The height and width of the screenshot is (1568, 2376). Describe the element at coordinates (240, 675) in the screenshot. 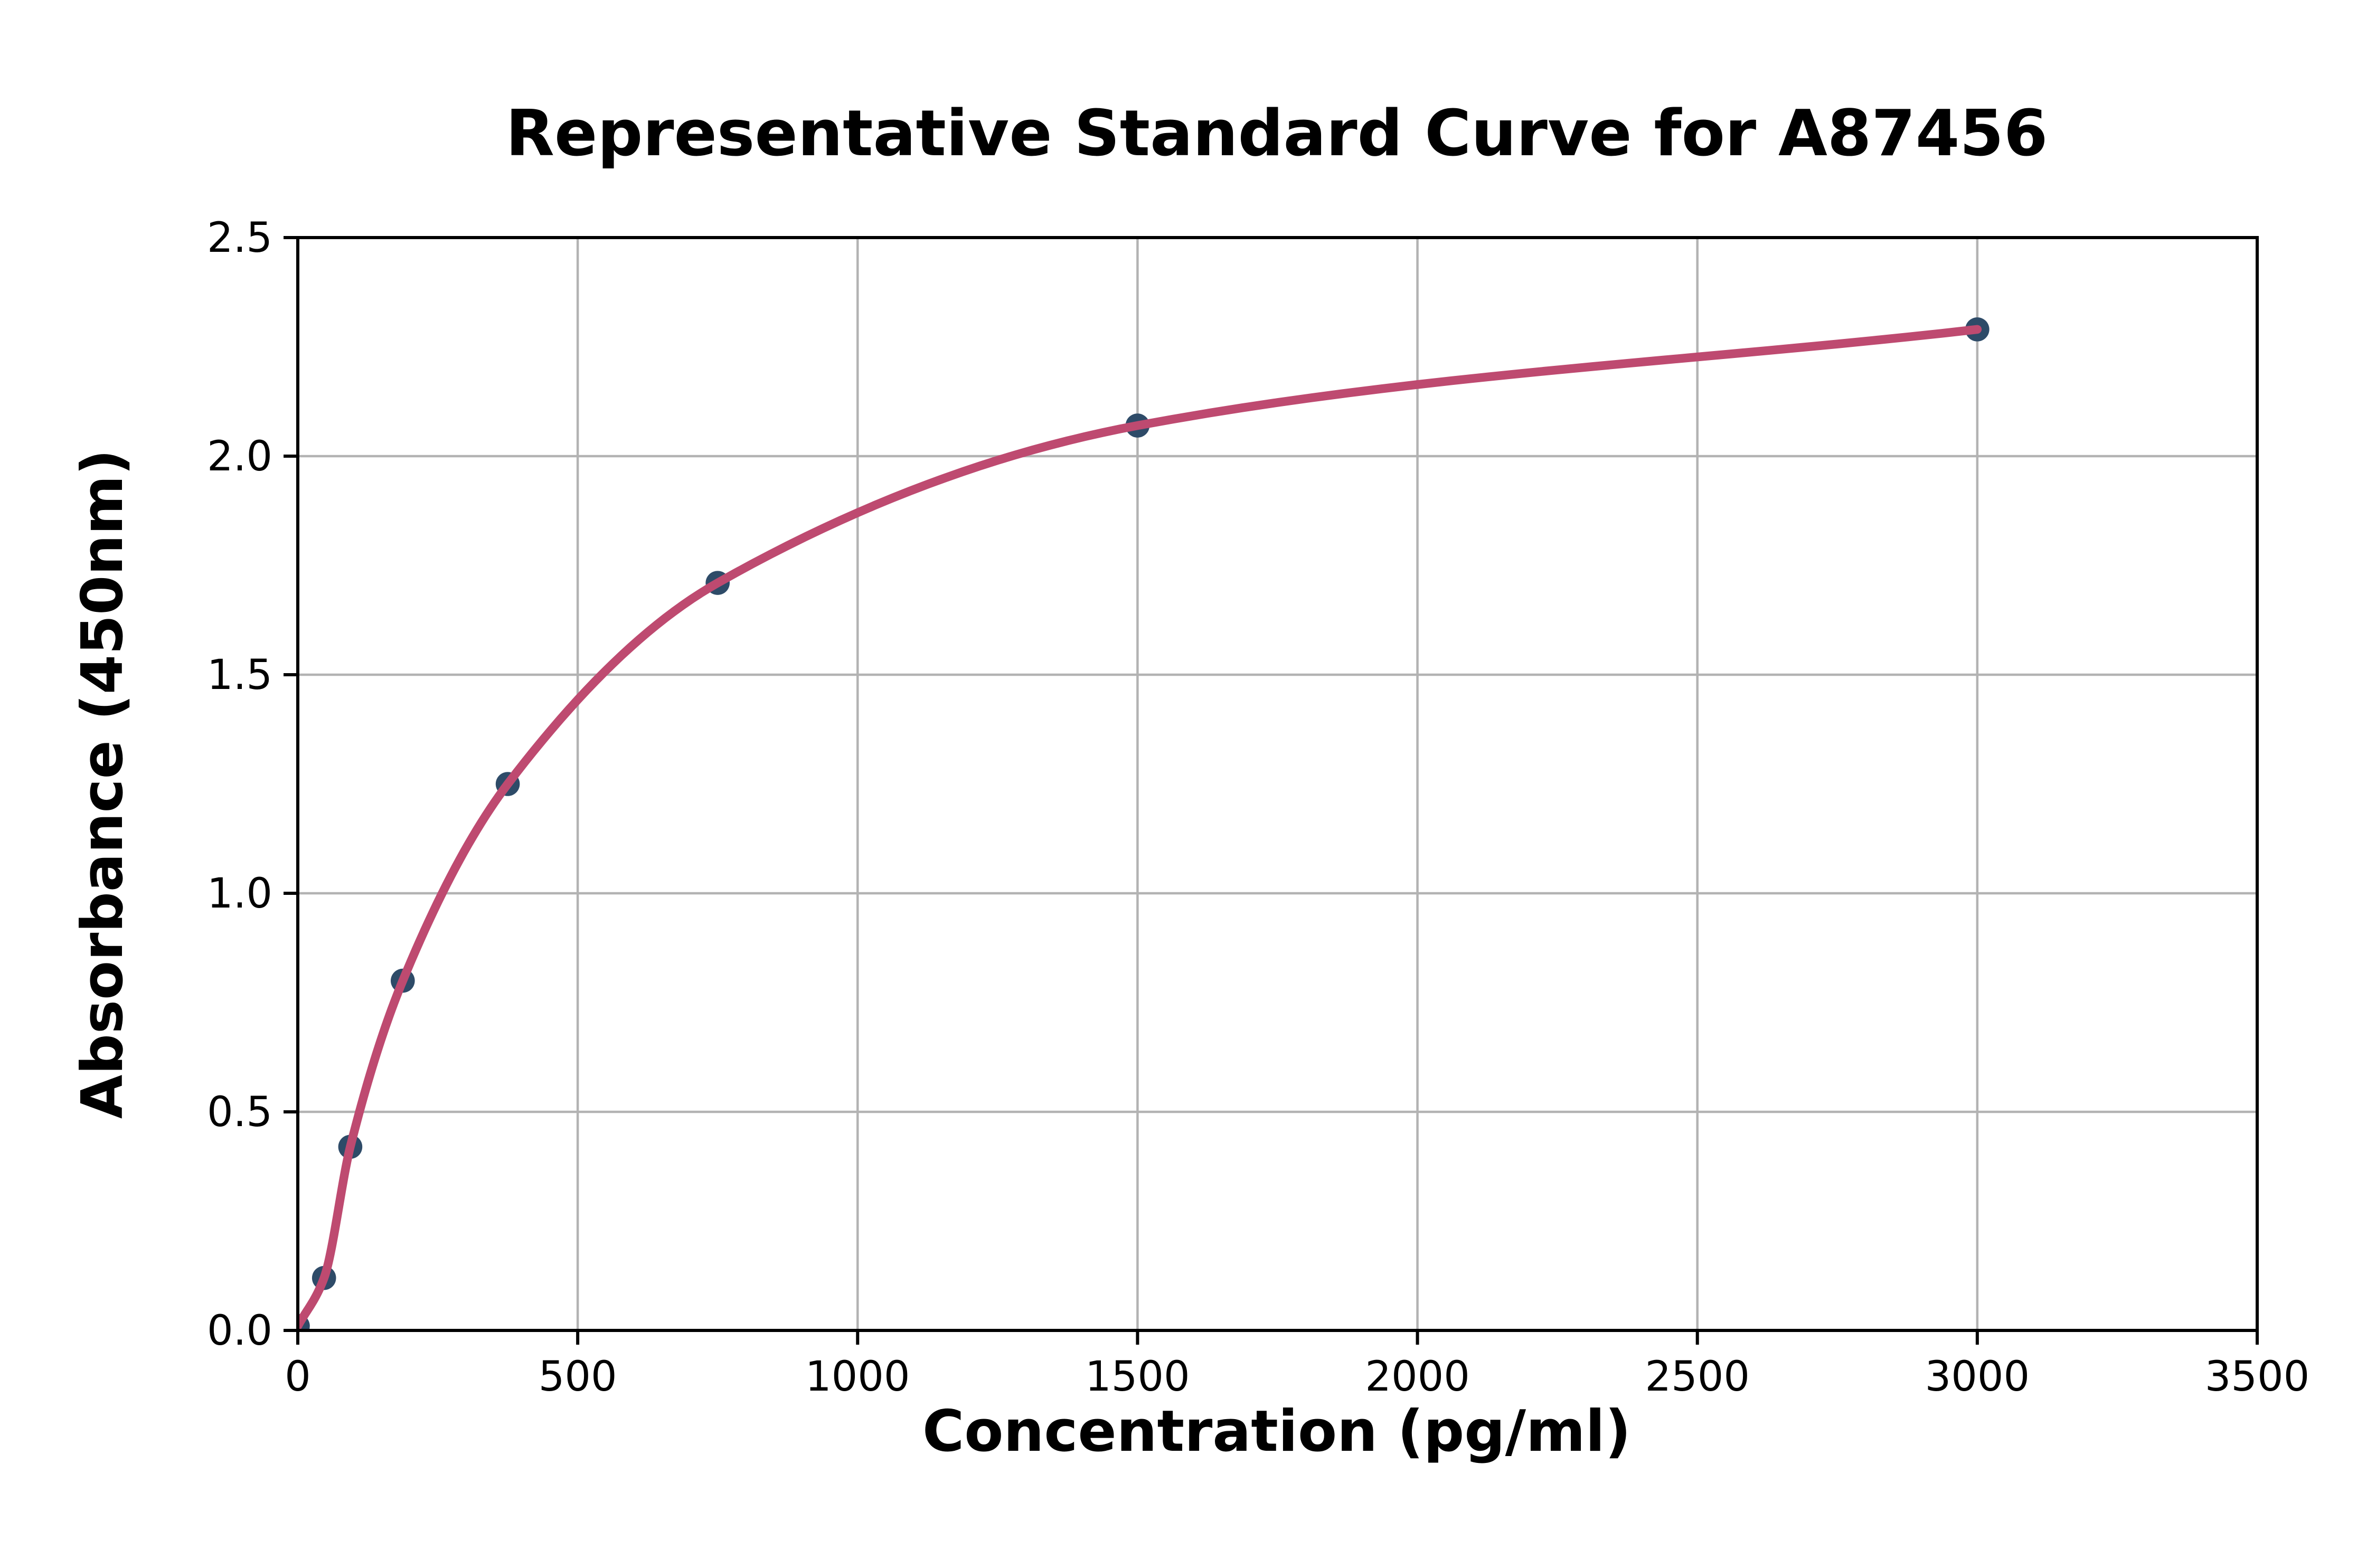

I see `y-tick-label: 1.5` at that location.